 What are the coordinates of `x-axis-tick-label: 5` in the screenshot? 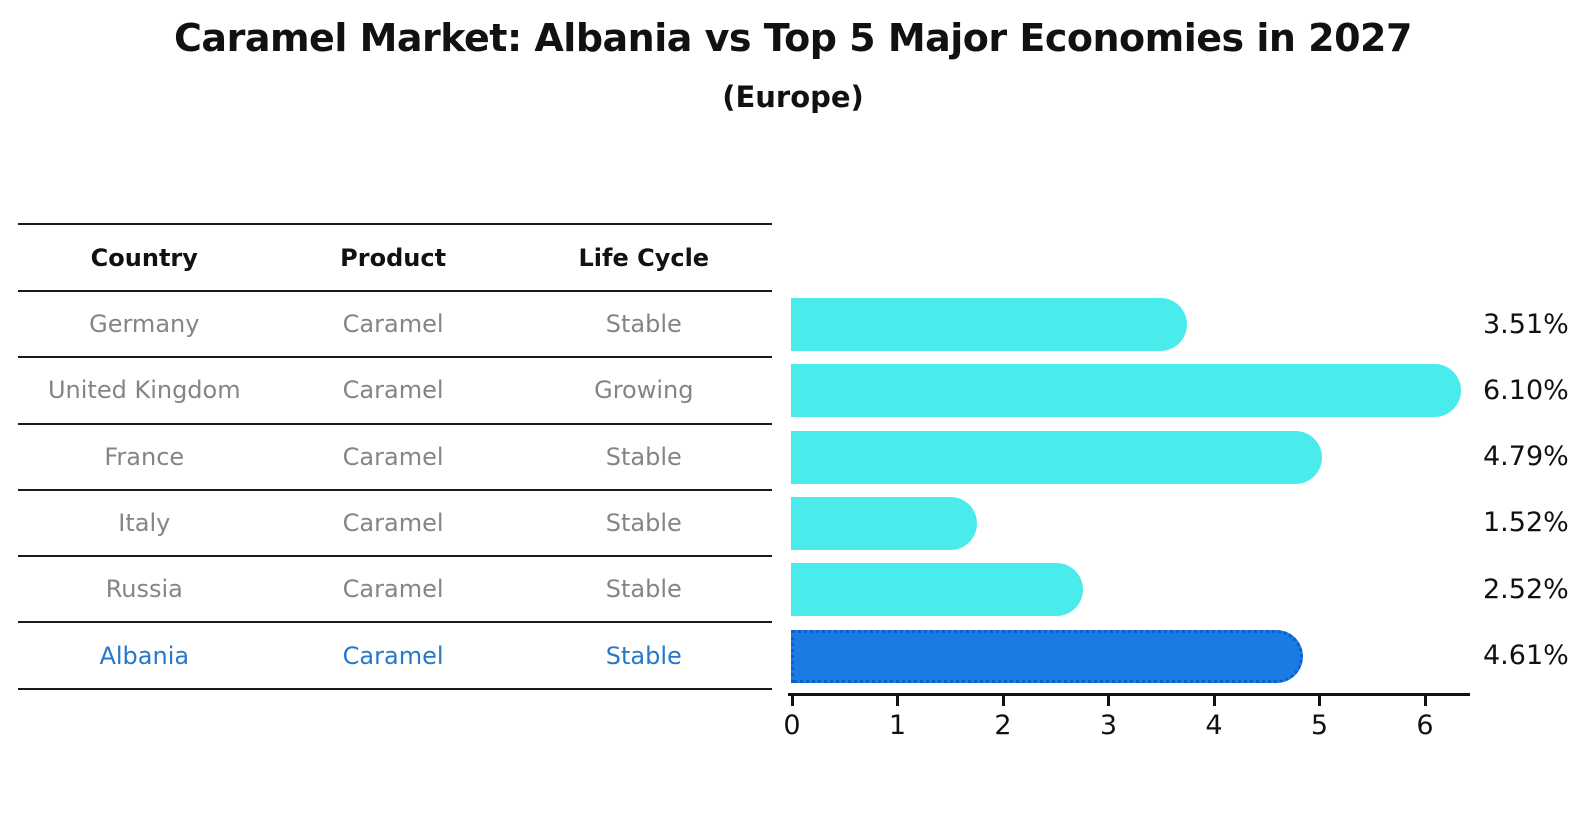 It's located at (1319, 725).